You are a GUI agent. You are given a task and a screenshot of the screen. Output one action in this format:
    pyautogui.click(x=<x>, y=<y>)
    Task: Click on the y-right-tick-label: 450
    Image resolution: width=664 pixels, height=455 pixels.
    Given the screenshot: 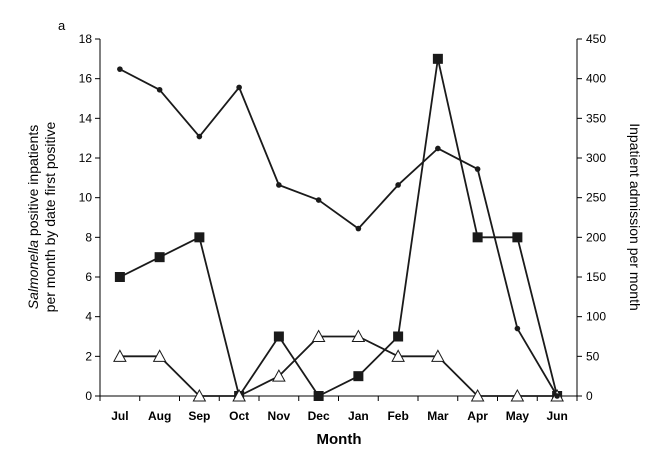 What is the action you would take?
    pyautogui.click(x=596, y=39)
    